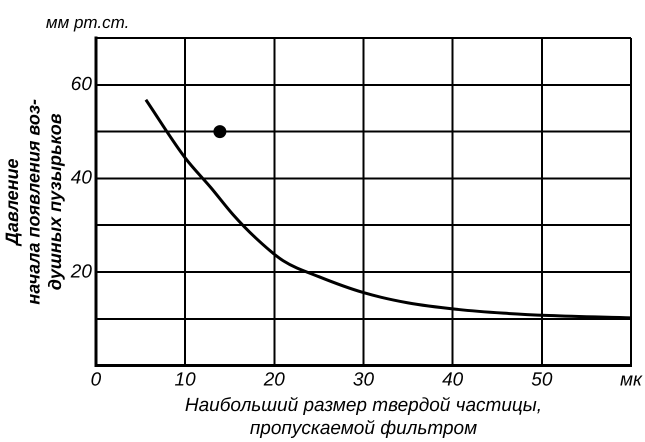 This screenshot has height=442, width=645. I want to click on x-tick-label: 20, so click(274, 379).